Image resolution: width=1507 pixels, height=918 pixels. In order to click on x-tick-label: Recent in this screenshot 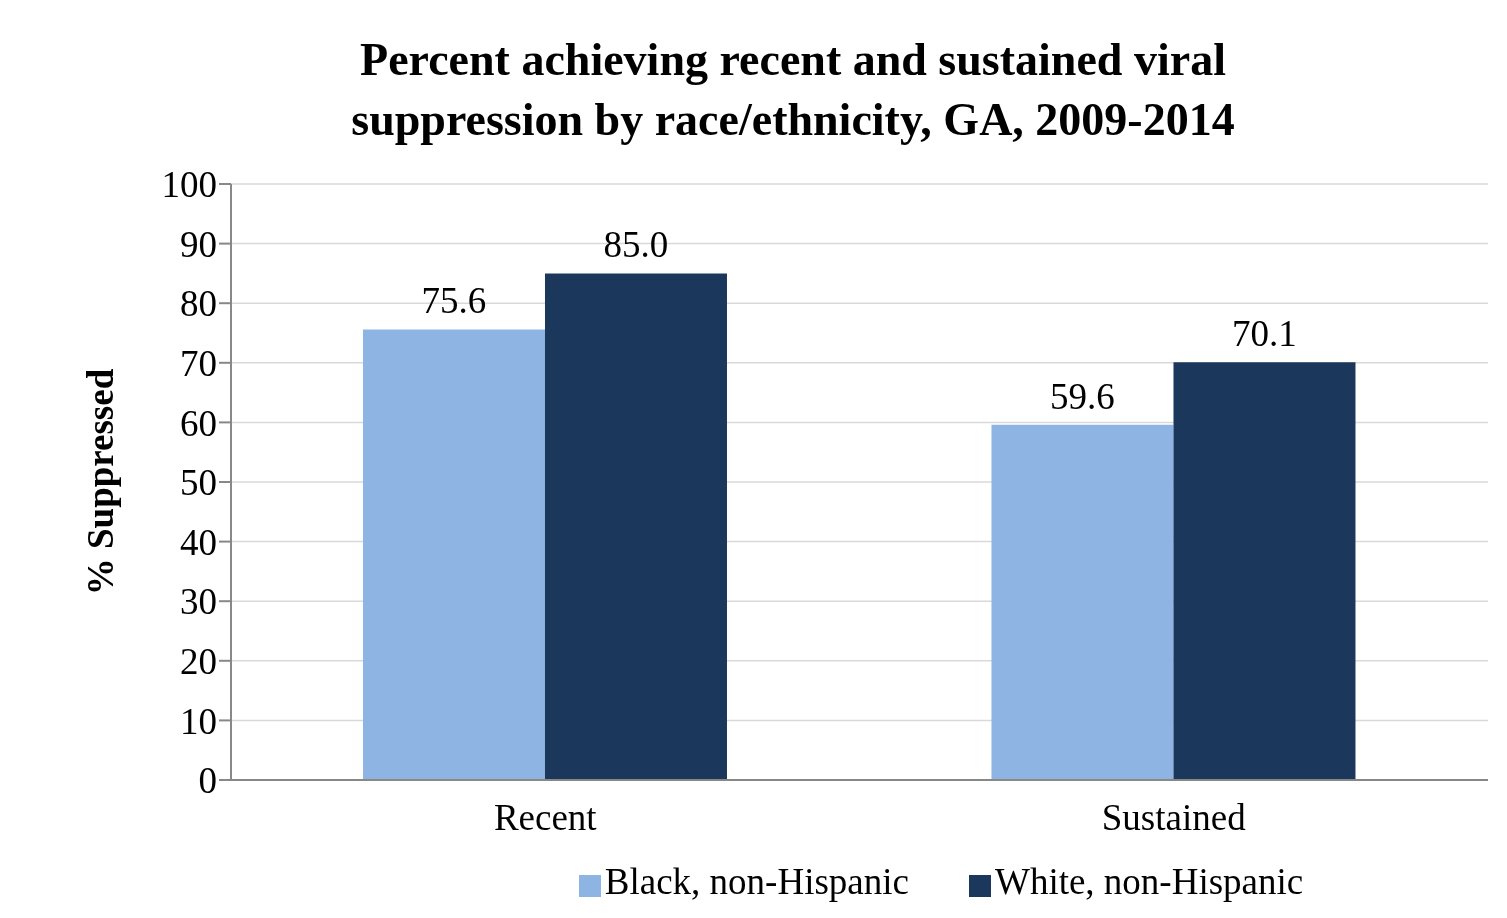, I will do `click(545, 818)`.